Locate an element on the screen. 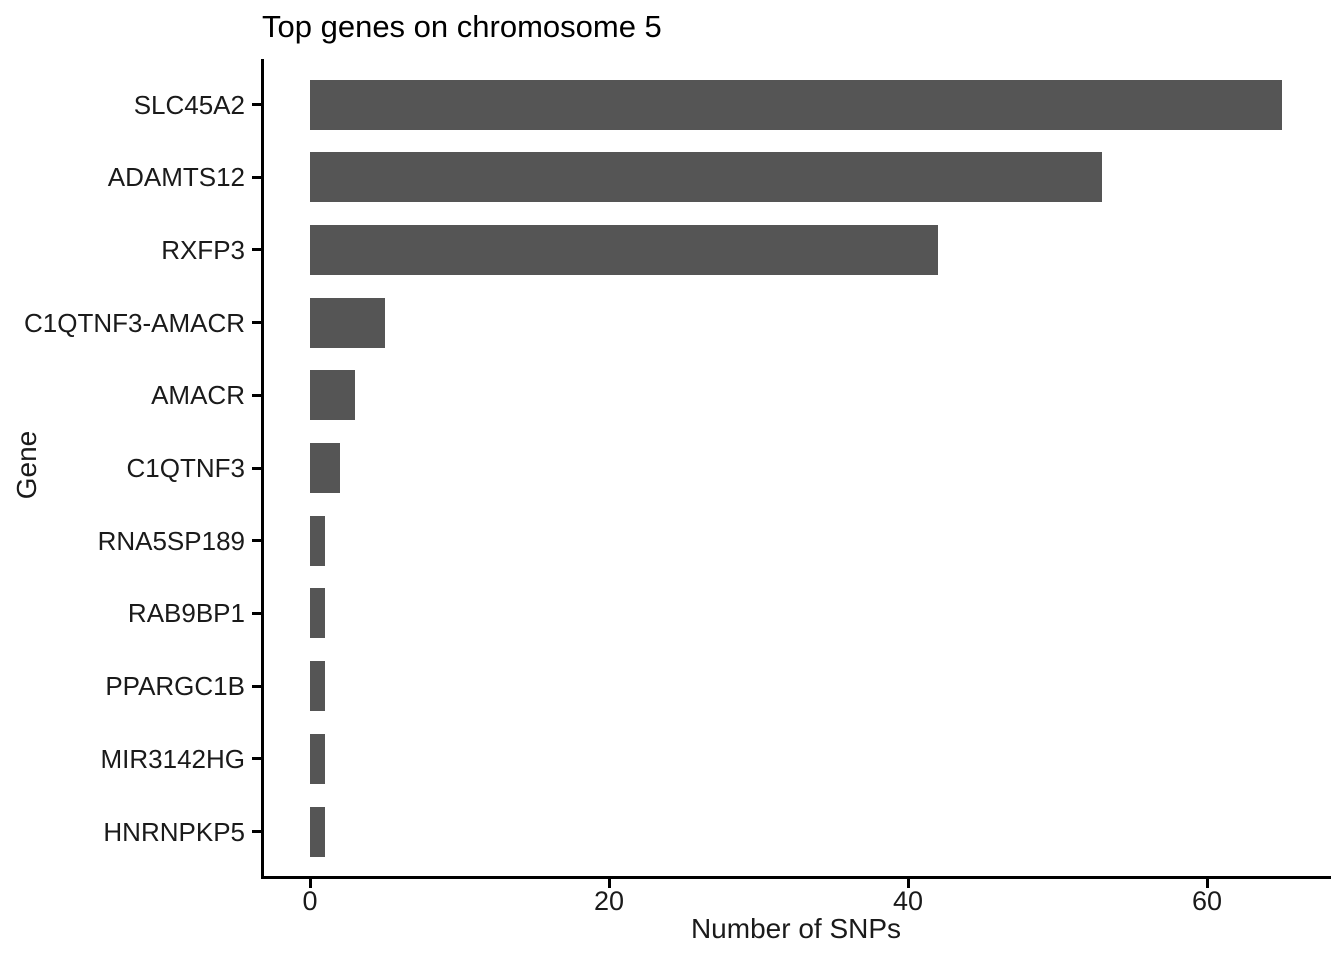 This screenshot has height=960, width=1344. gene-label-hnrnpkp5: HNRNPKP5 is located at coordinates (174, 831).